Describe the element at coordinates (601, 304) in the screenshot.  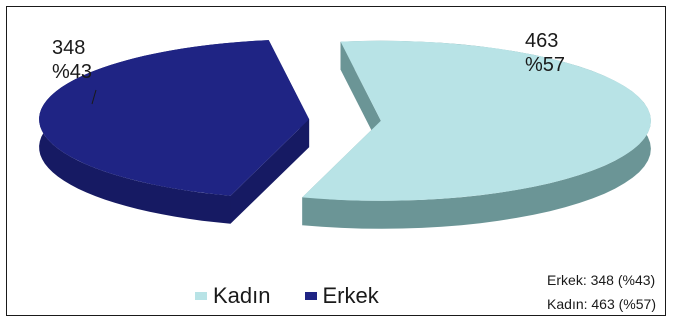
I see `summary-line-kadin: Kadın: 463 (%57)` at that location.